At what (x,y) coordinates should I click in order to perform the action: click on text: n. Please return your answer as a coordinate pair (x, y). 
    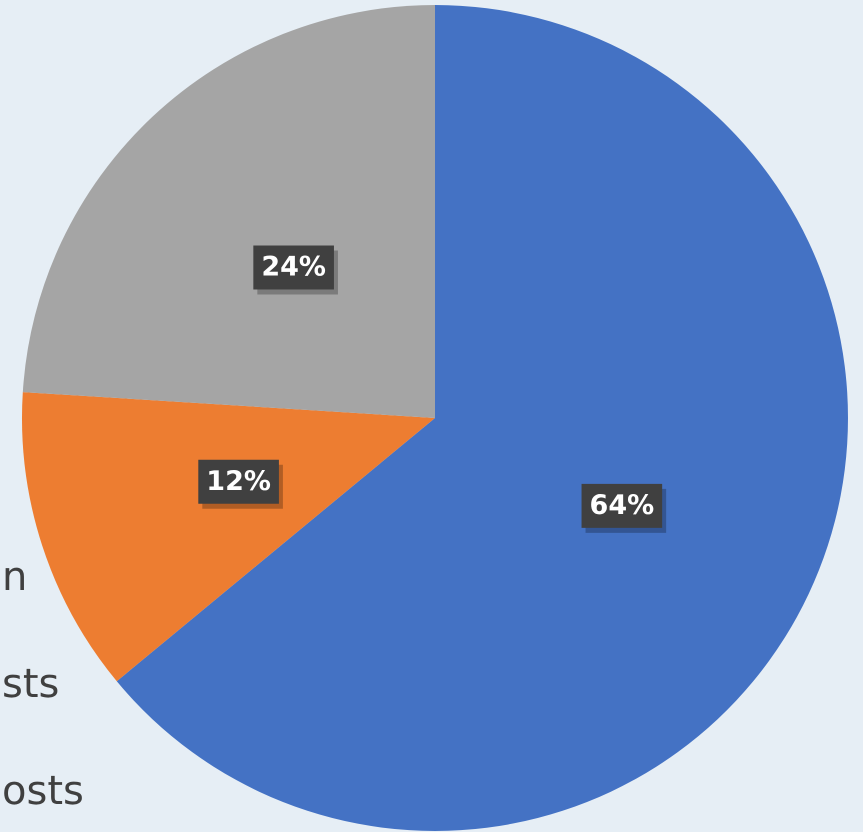
    Looking at the image, I should click on (15, 577).